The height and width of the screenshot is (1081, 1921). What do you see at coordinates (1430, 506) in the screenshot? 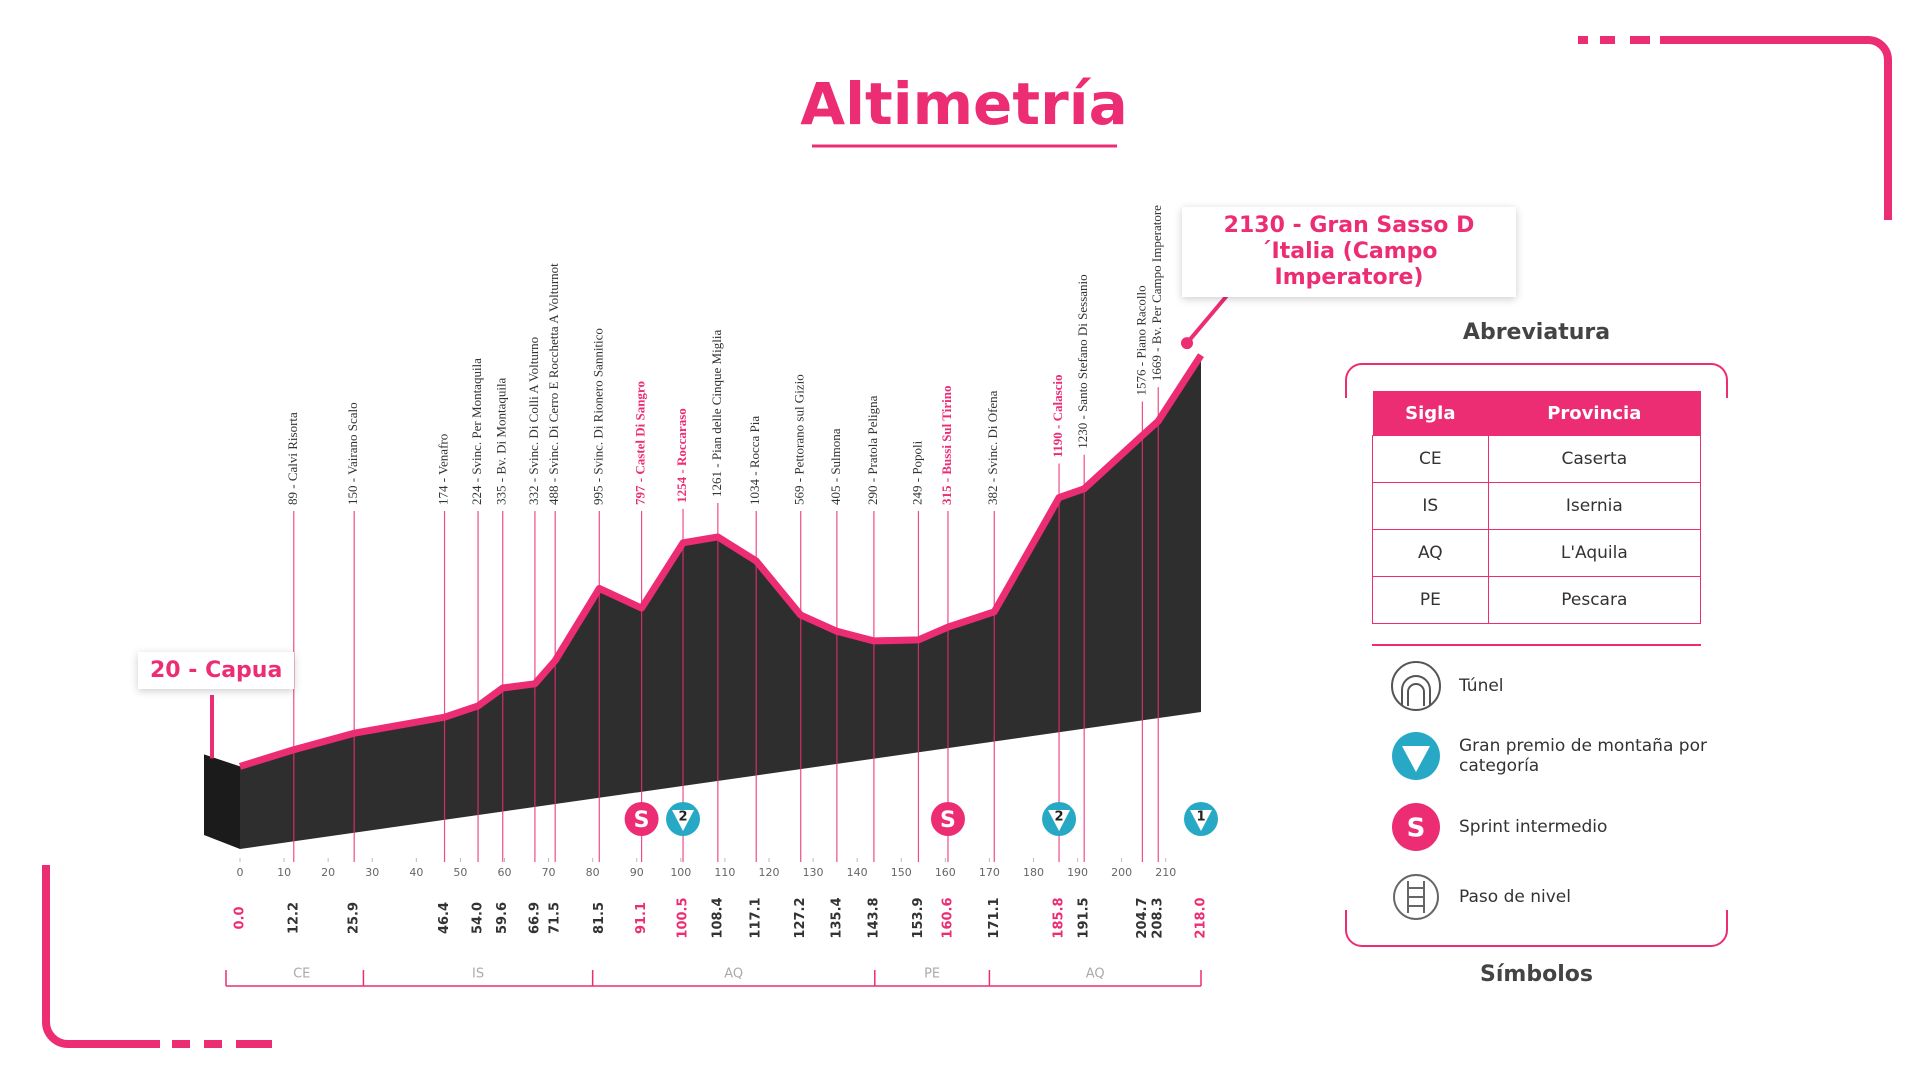
I see `cell: IS` at bounding box center [1430, 506].